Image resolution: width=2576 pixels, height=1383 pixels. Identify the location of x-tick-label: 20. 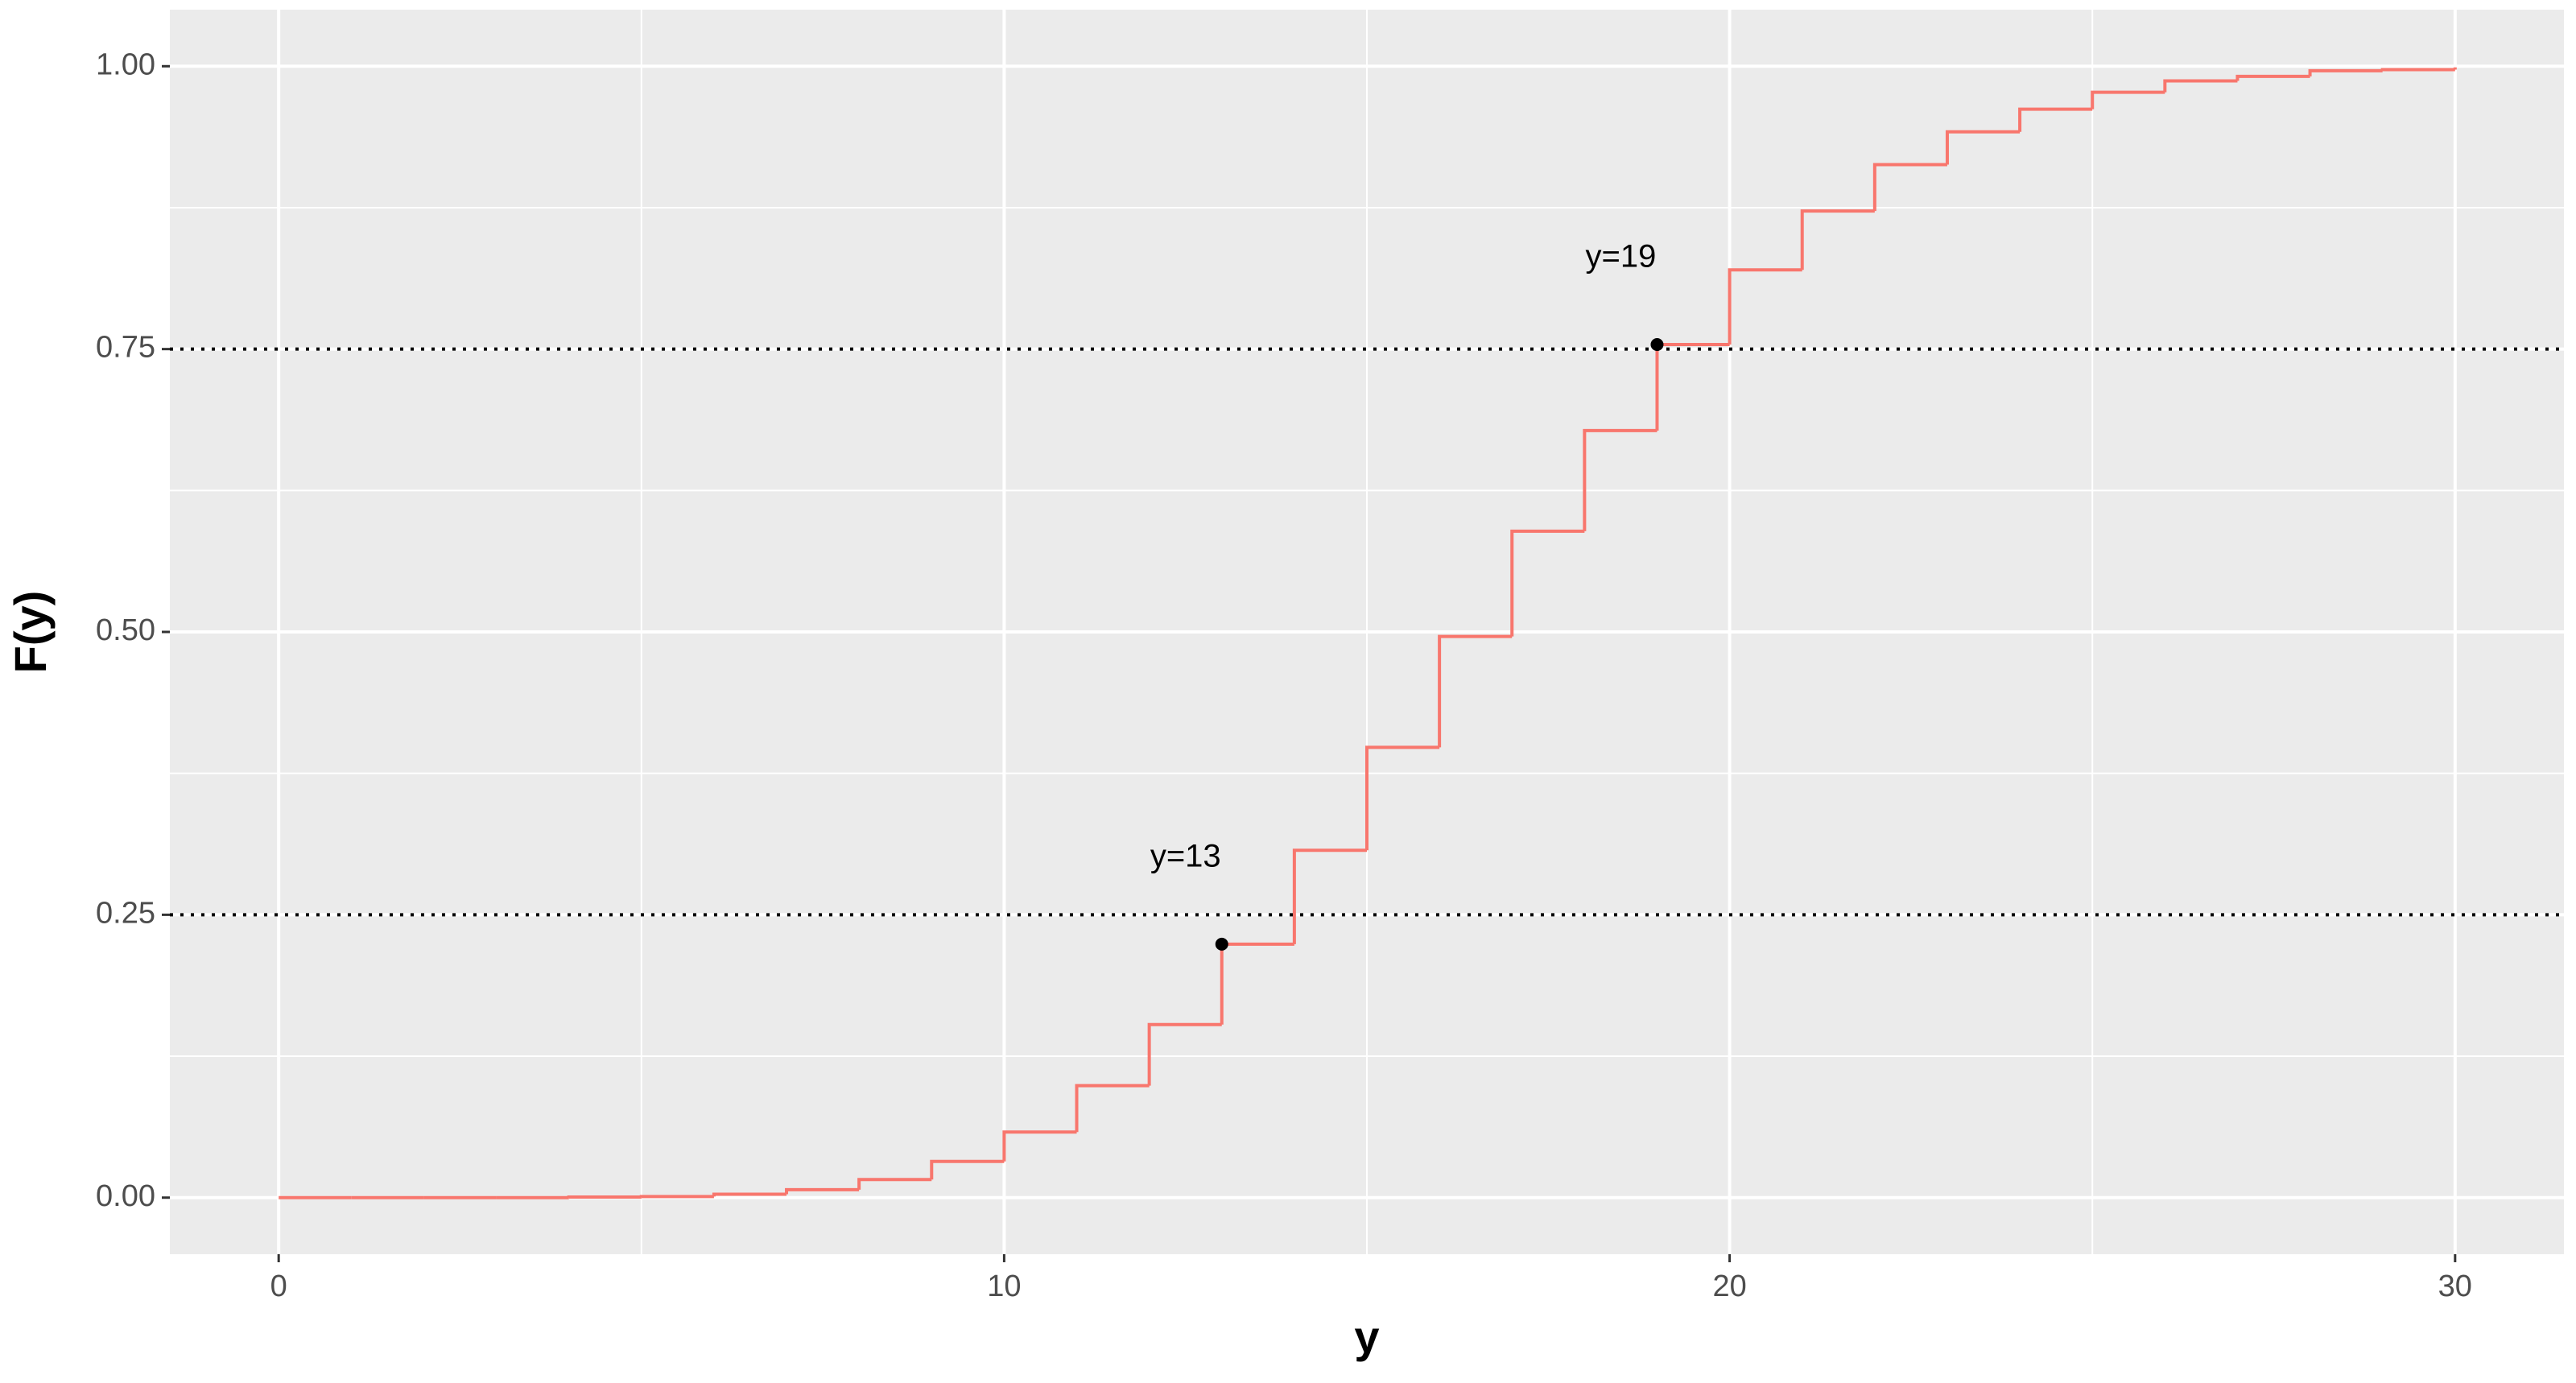
(1729, 1286).